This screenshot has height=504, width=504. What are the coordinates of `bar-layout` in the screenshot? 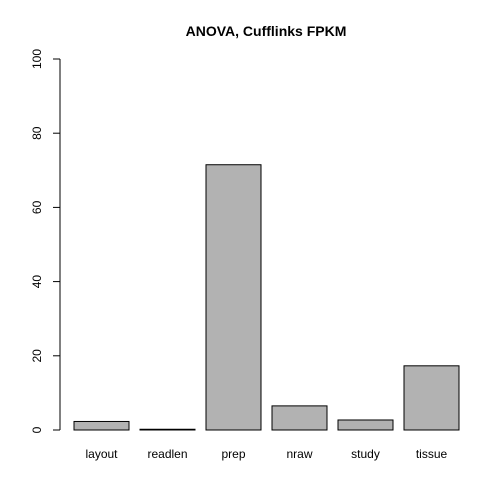 It's located at (101, 425).